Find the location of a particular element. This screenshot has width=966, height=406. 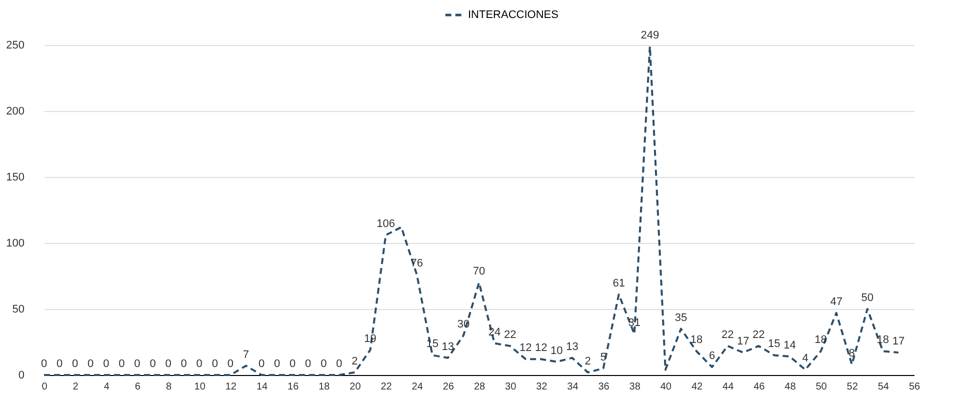

x-tick-label: 34 is located at coordinates (573, 387).